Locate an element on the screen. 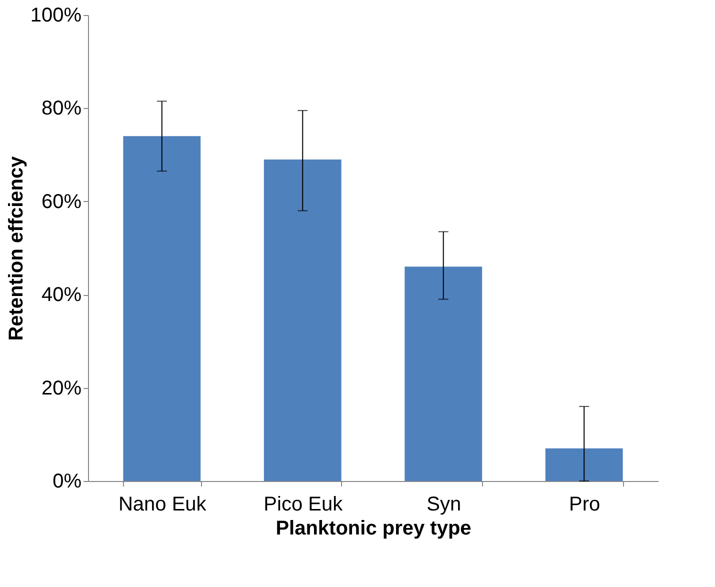 The height and width of the screenshot is (587, 715). y-tick-label: 0% is located at coordinates (67, 481).